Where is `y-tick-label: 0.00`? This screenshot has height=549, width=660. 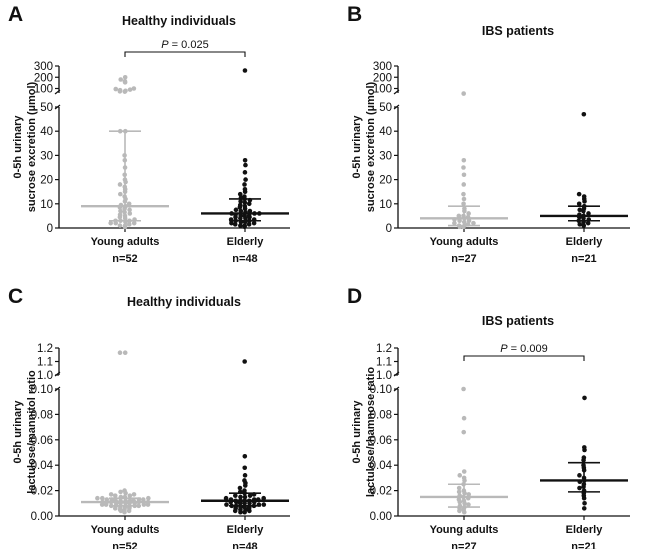
y-tick-label: 0.00 is located at coordinates (381, 517).